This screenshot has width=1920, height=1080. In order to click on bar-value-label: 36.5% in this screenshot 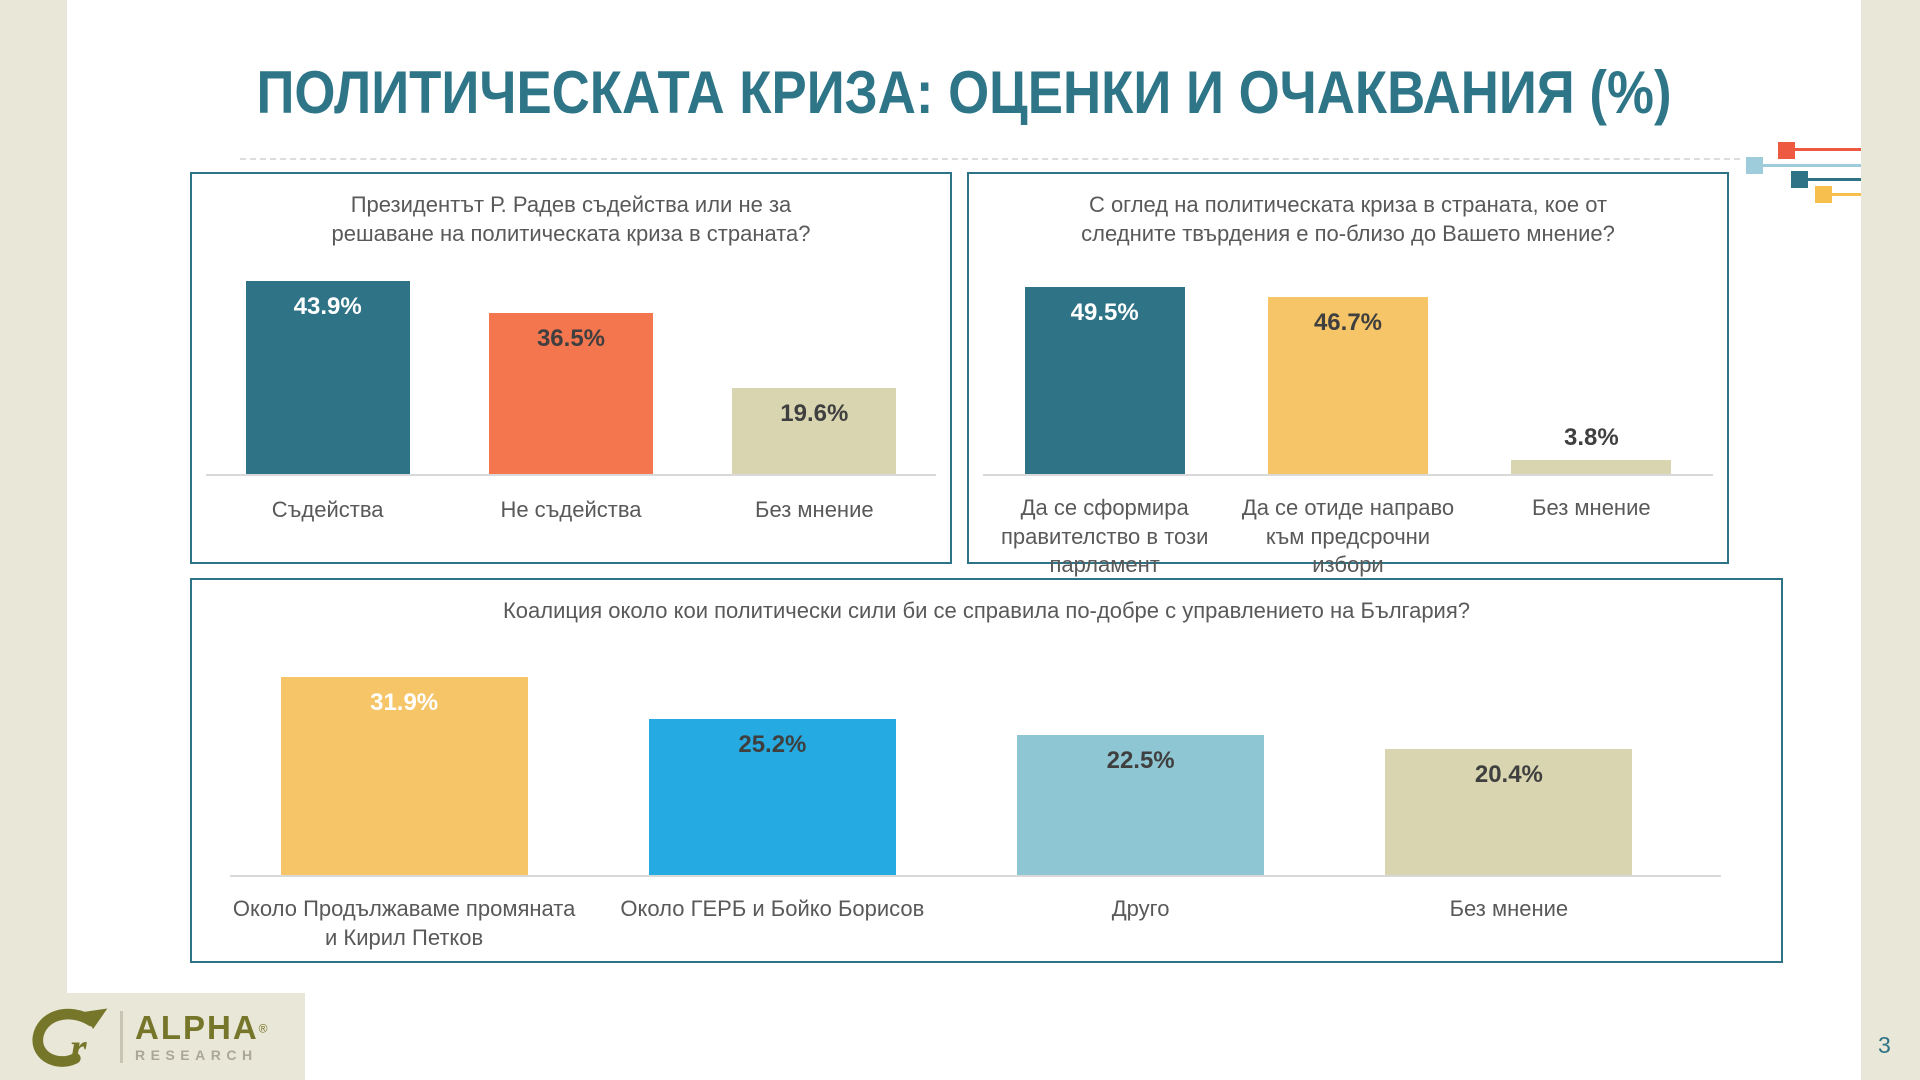, I will do `click(571, 338)`.